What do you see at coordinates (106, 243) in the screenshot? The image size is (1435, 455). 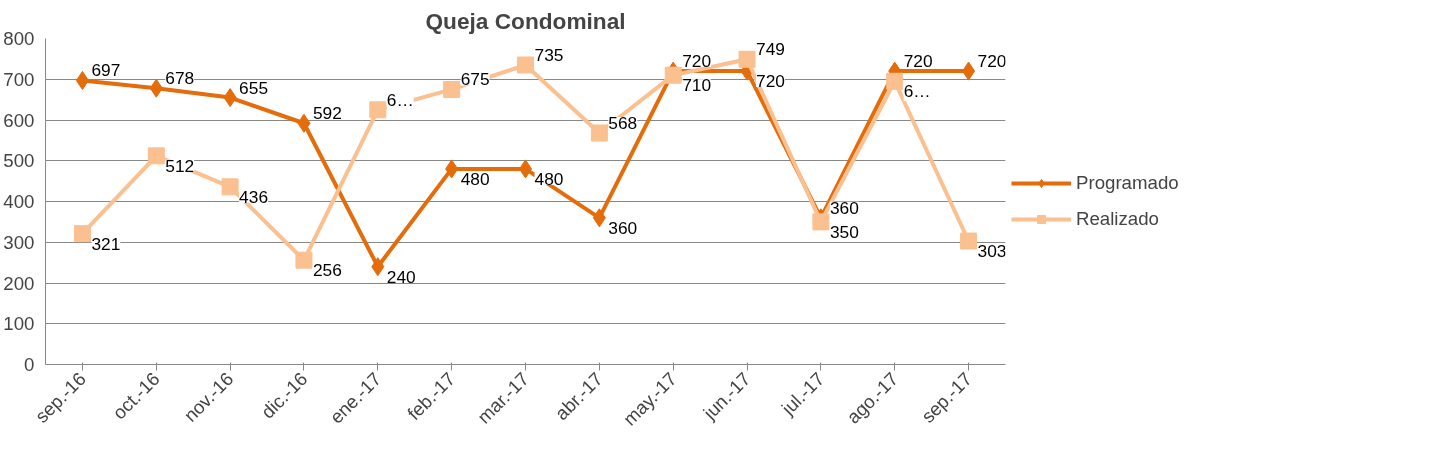 I see `data-label: 321` at bounding box center [106, 243].